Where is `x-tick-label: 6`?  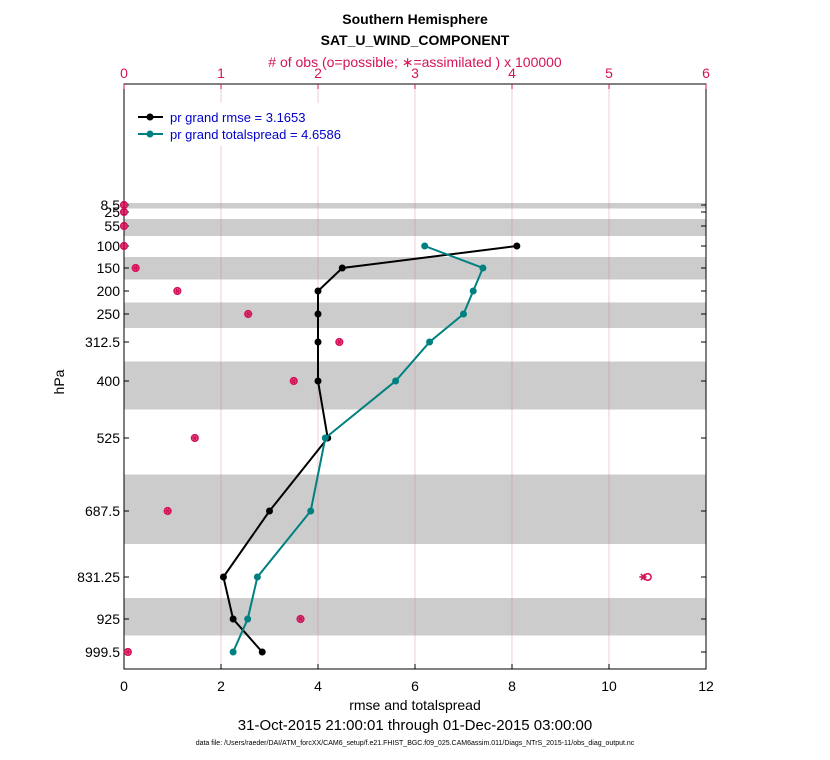
x-tick-label: 6 is located at coordinates (415, 686).